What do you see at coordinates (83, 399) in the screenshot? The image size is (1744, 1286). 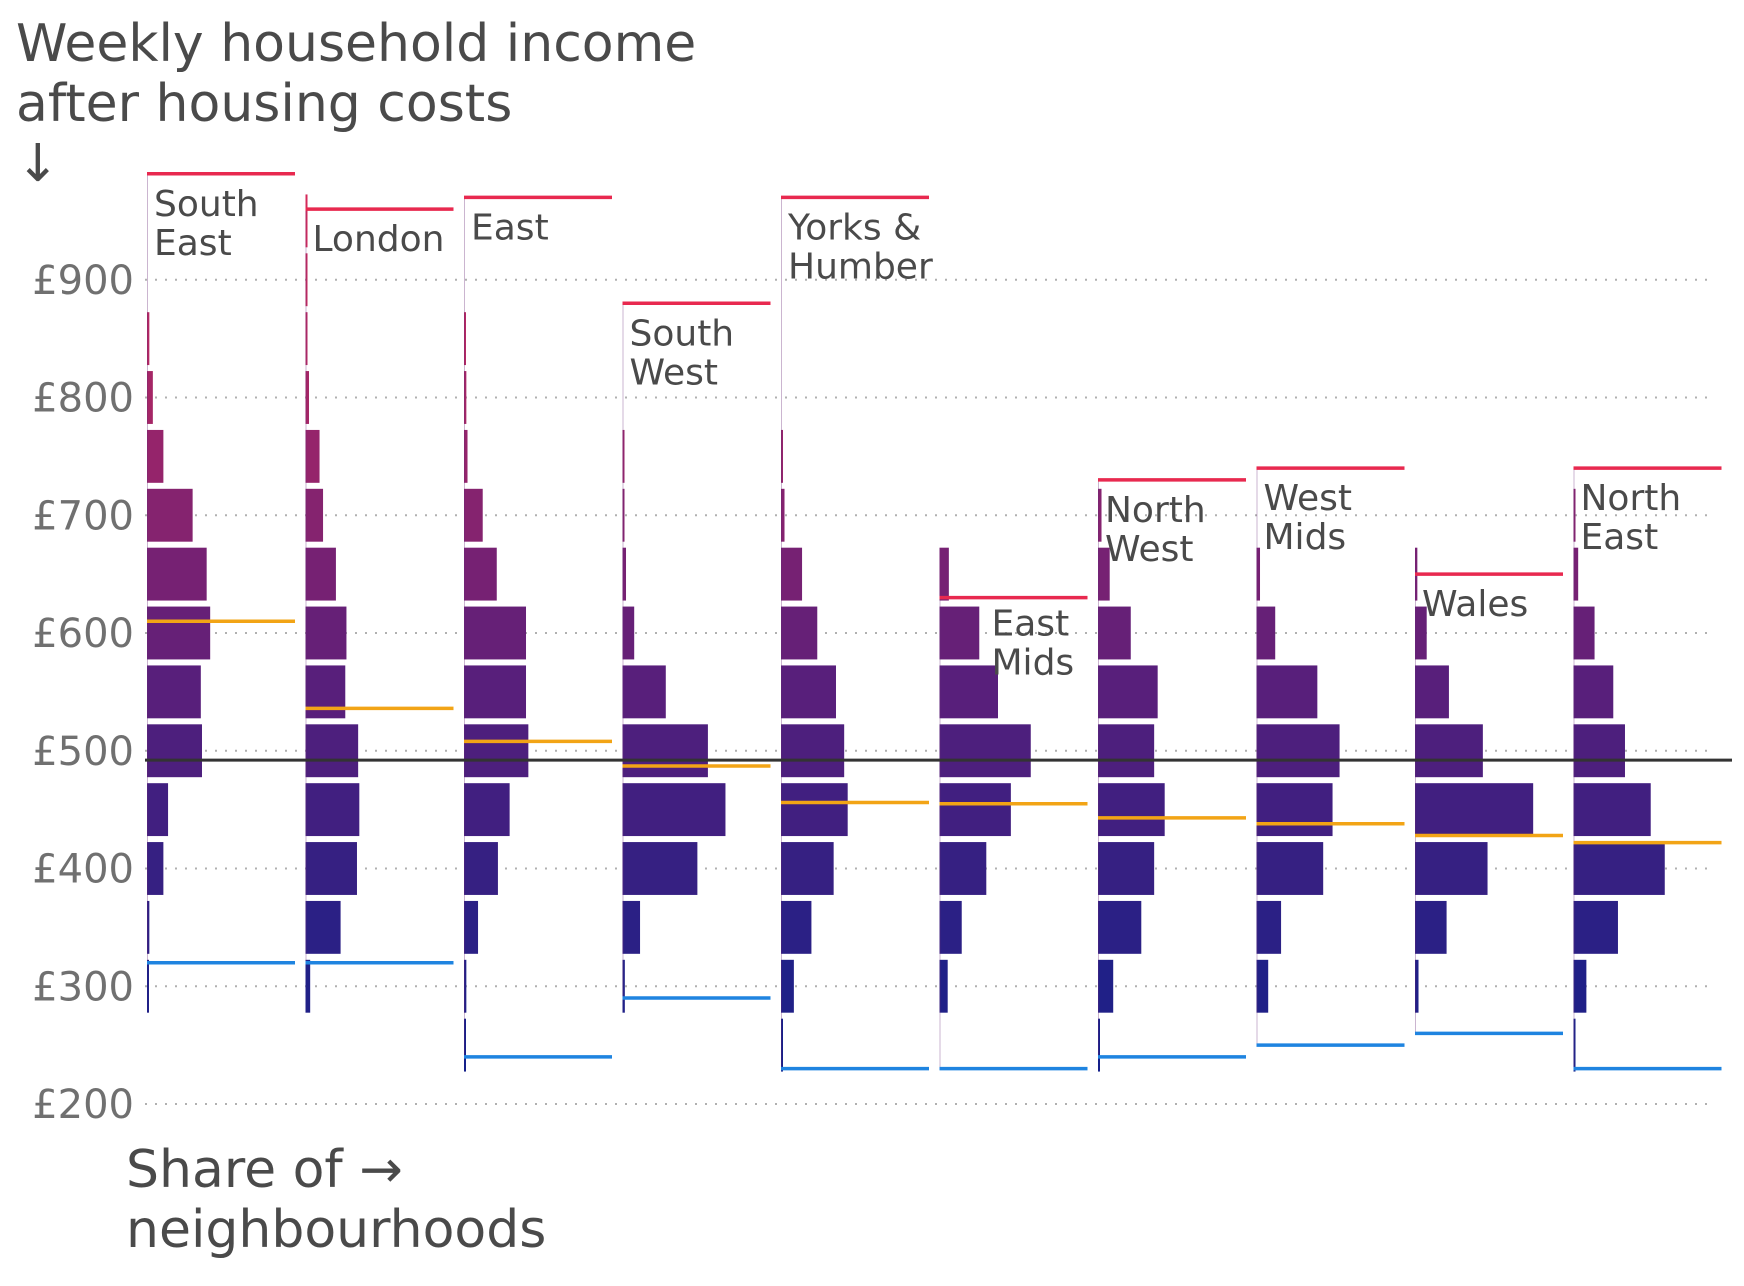 I see `y-tick-label: £800` at bounding box center [83, 399].